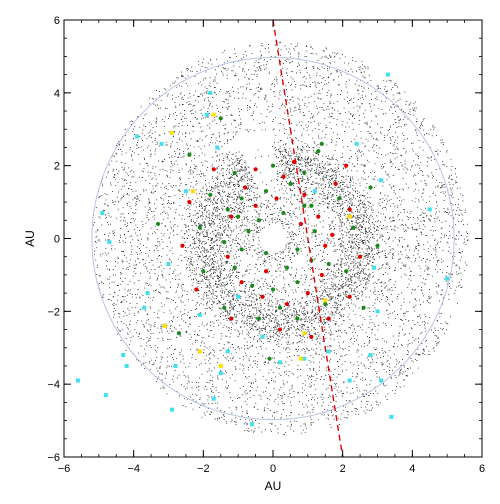 The width and height of the screenshot is (500, 504). I want to click on x-tick-label: 0, so click(273, 469).